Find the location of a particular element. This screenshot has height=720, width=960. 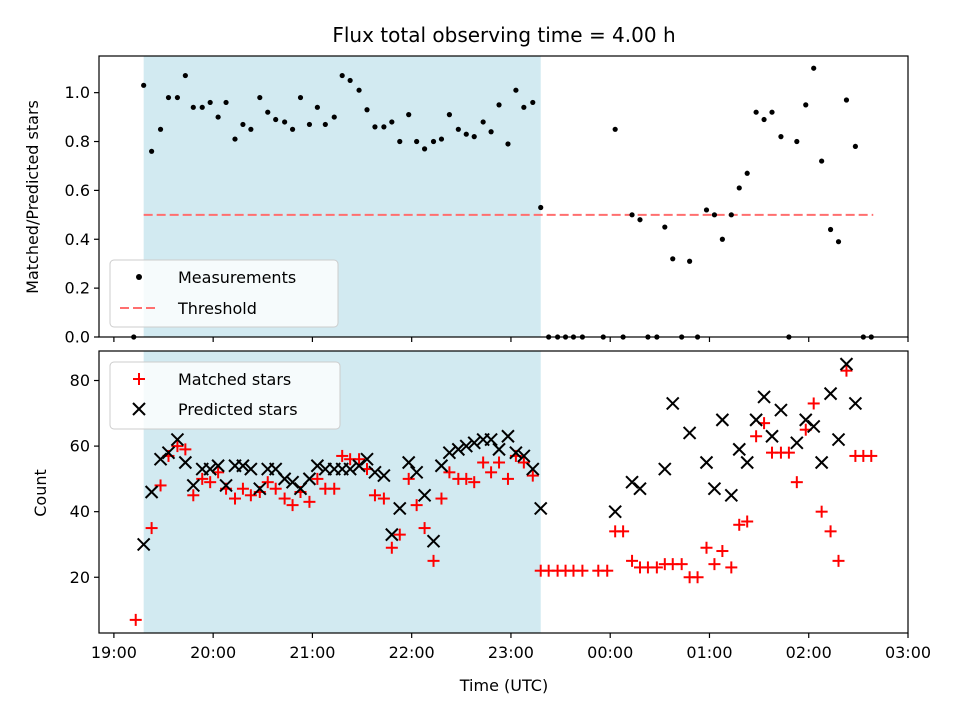

bottom-y-tick-label: 60 is located at coordinates (80, 446).